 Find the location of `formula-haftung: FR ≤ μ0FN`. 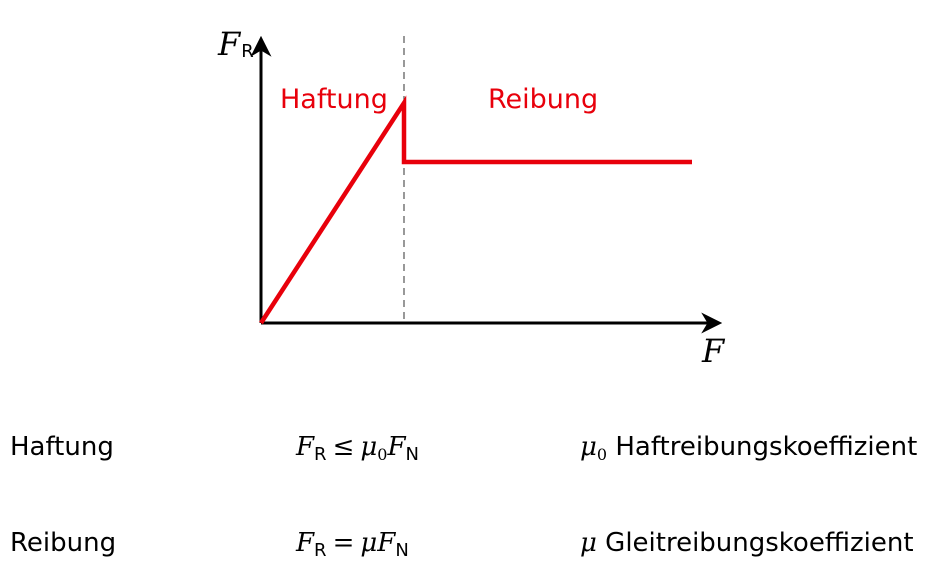

formula-haftung: FR ≤ μ0FN is located at coordinates (357, 448).